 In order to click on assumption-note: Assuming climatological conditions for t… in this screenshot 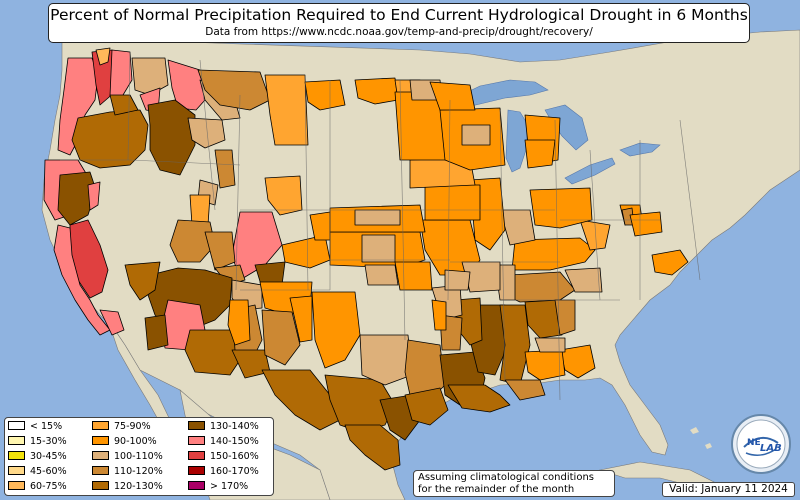, I will do `click(514, 483)`.